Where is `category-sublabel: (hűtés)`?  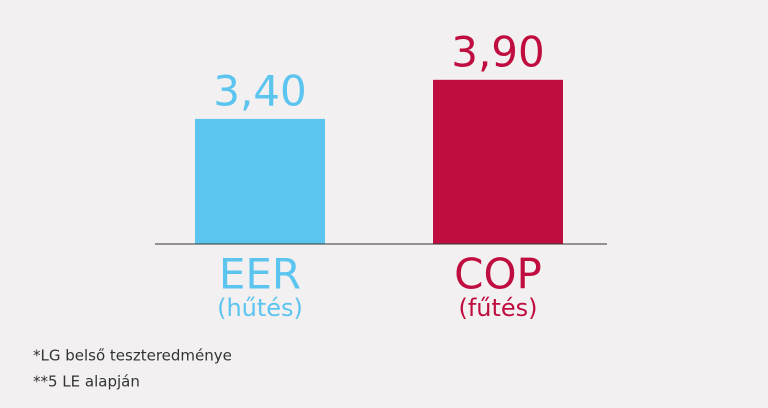
category-sublabel: (hűtés) is located at coordinates (260, 308).